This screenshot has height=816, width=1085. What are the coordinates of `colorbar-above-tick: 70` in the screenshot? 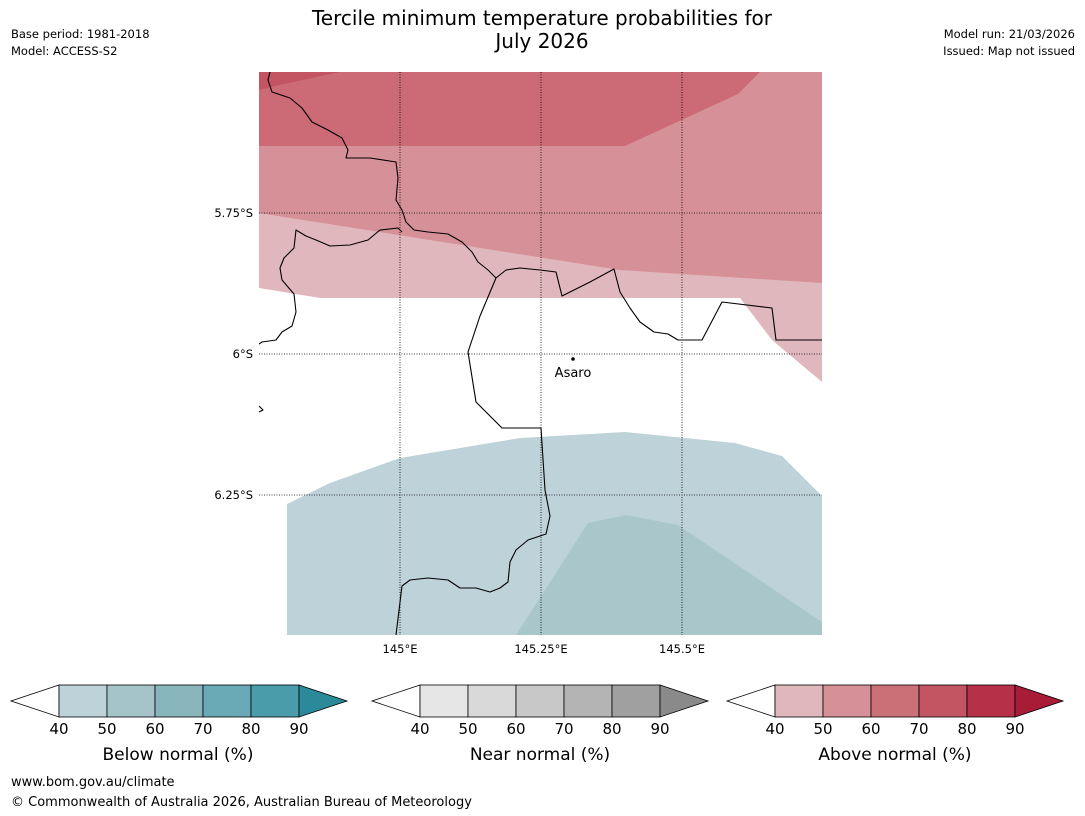 It's located at (918, 729).